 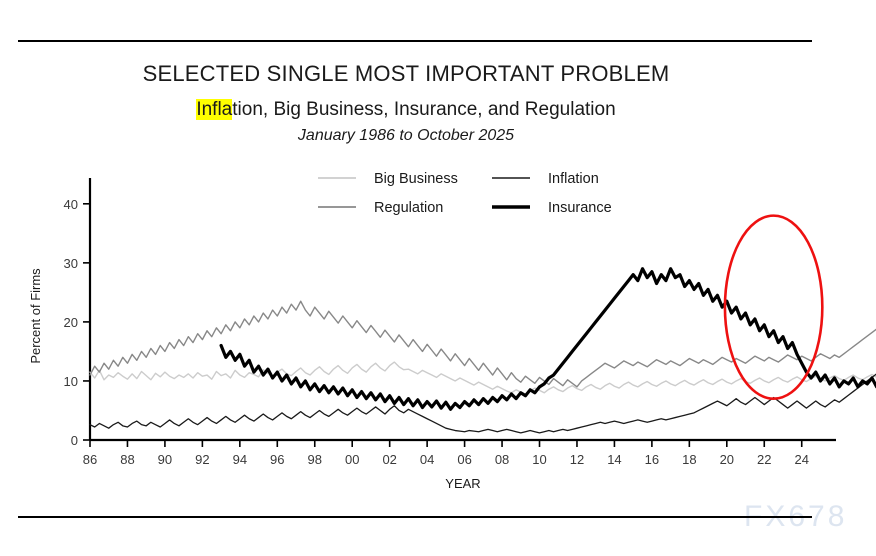 I want to click on y-tick-label: 0, so click(x=74, y=440).